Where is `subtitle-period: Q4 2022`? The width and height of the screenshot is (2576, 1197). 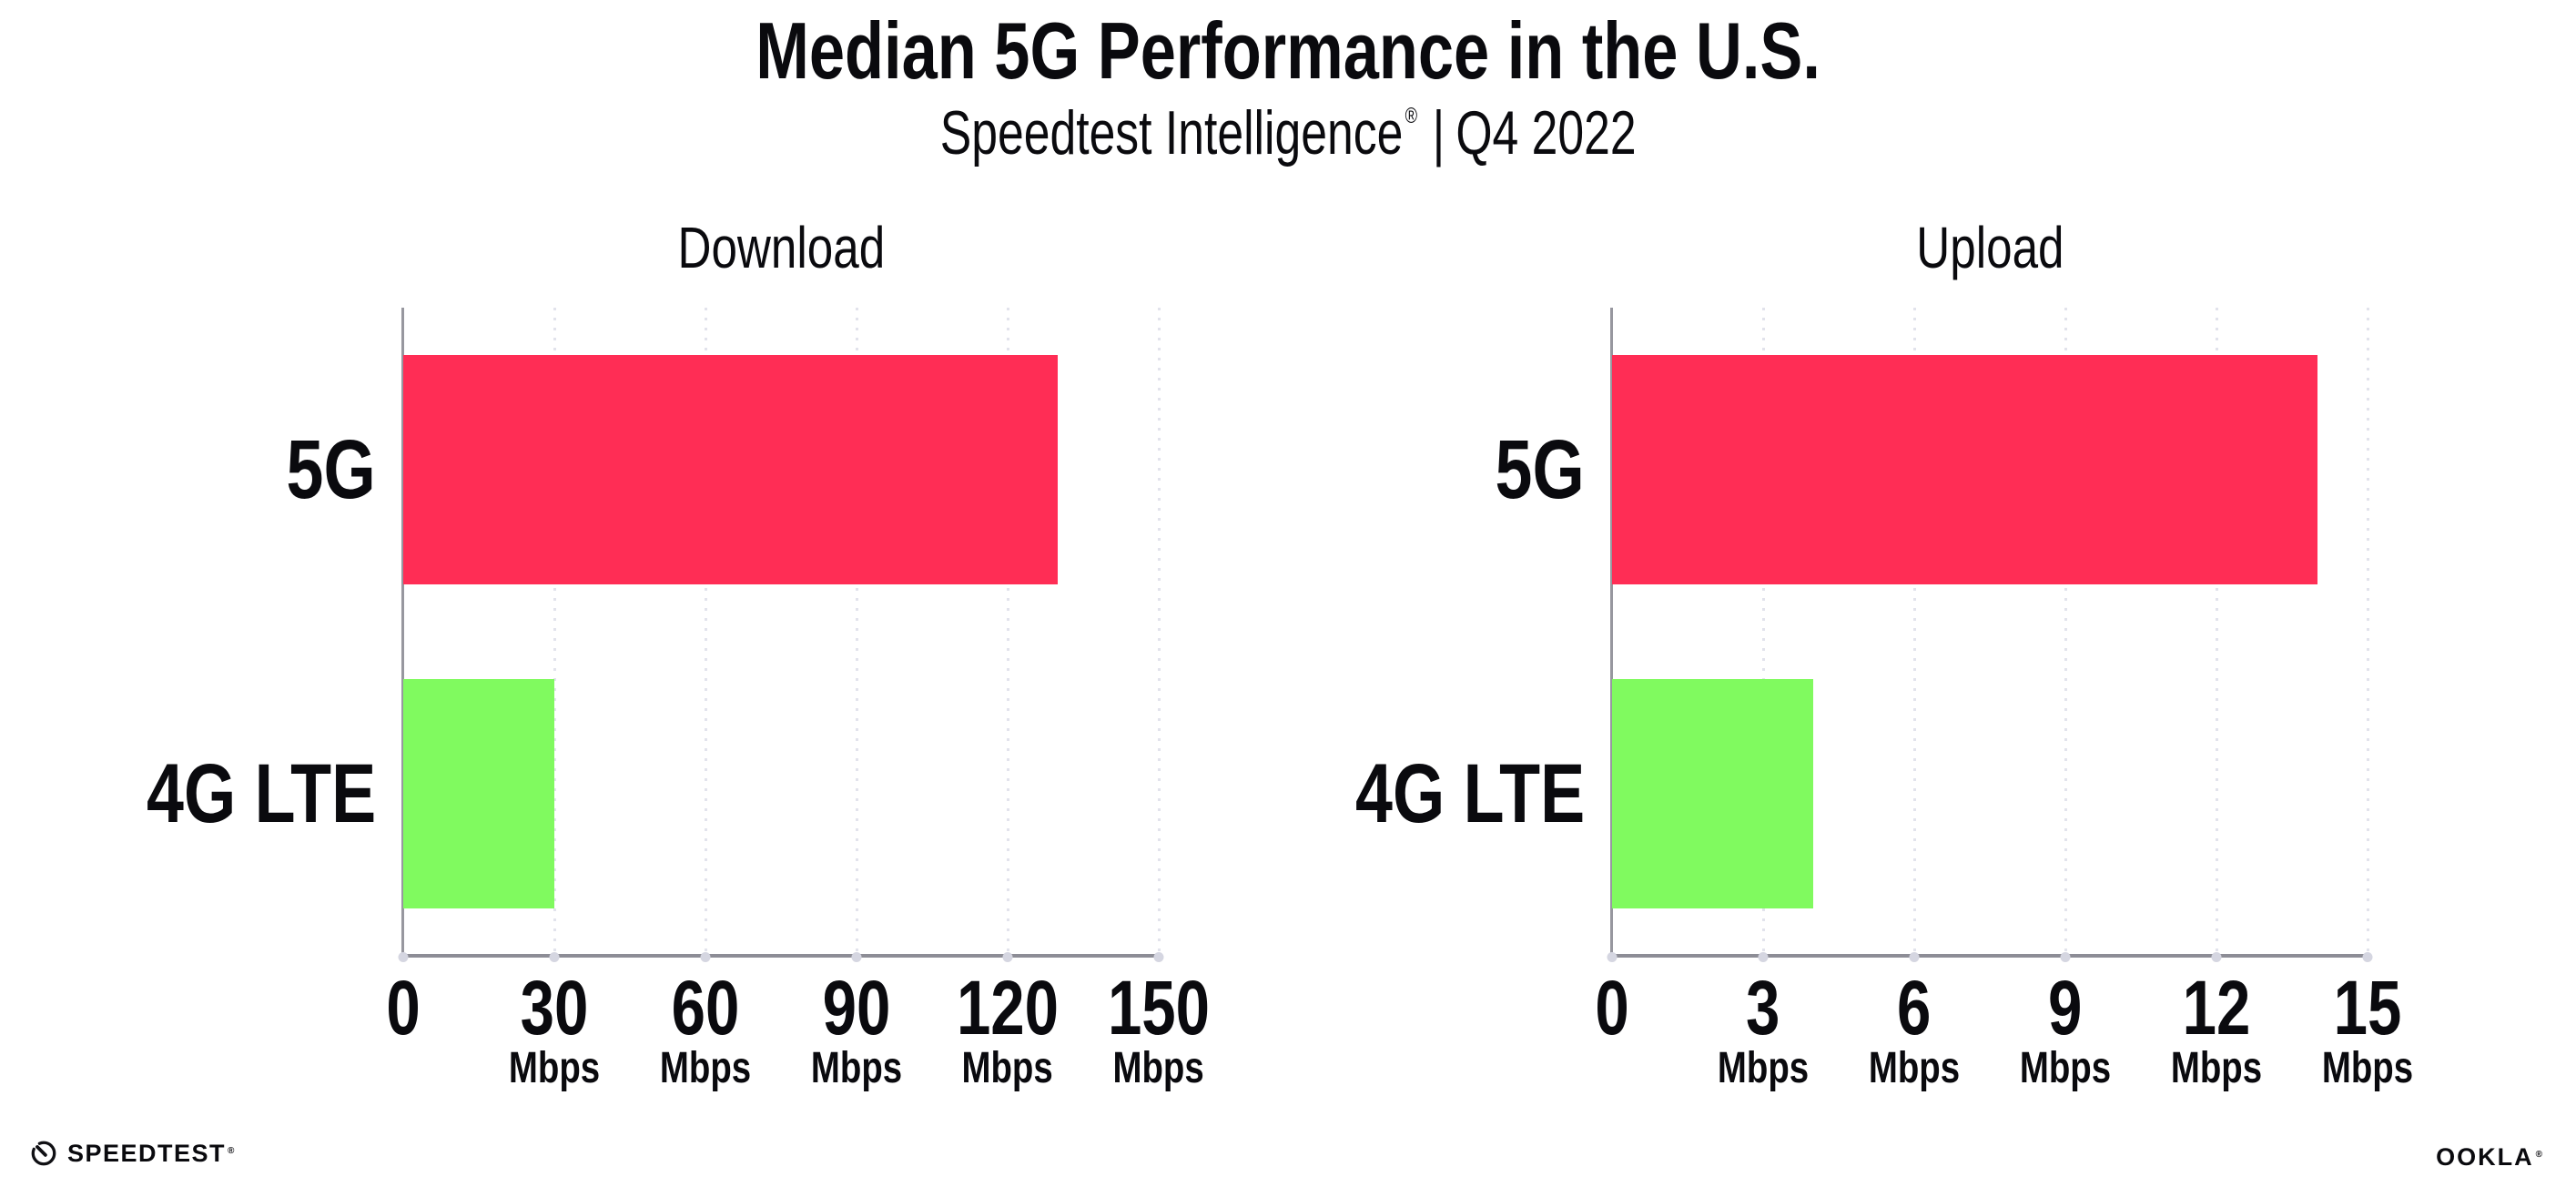 subtitle-period: Q4 2022 is located at coordinates (1546, 132).